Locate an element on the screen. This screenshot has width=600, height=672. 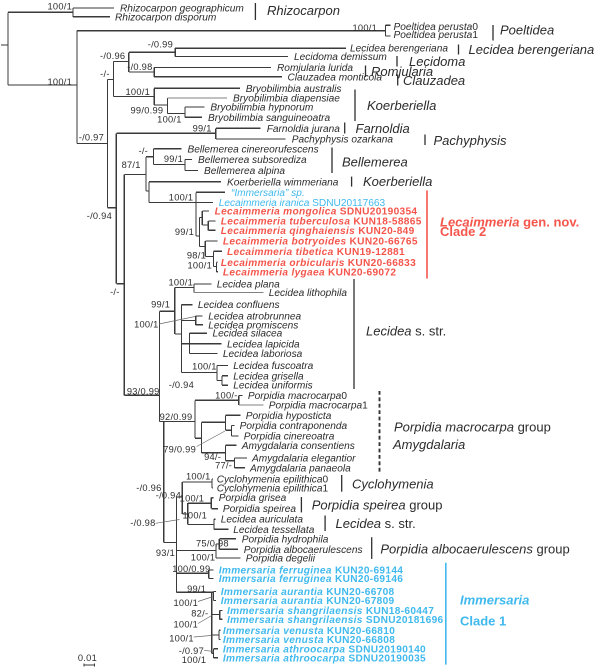
svg-text: 0.01 is located at coordinates (87, 658).